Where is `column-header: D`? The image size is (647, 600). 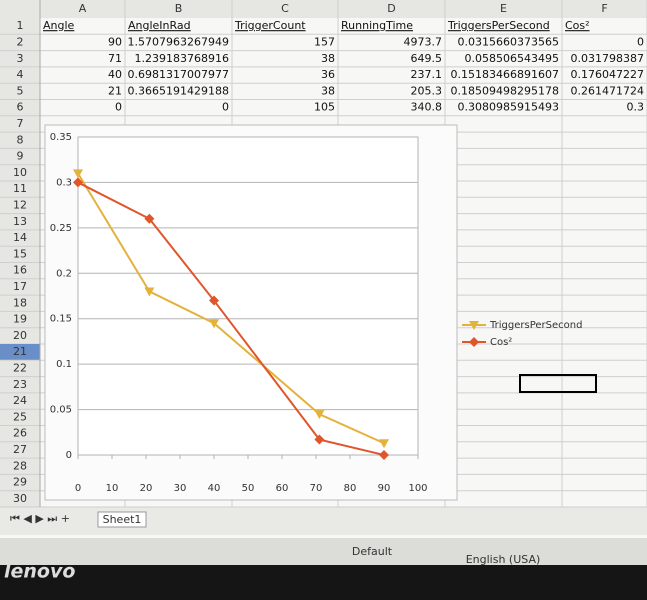 column-header: D is located at coordinates (391, 8).